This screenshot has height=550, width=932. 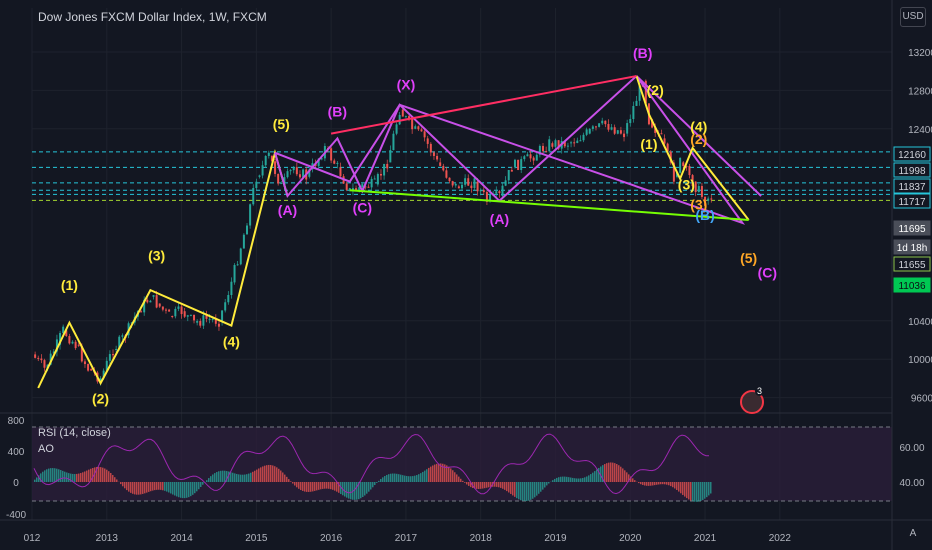 What do you see at coordinates (46, 449) in the screenshot?
I see `ao-legend: AO` at bounding box center [46, 449].